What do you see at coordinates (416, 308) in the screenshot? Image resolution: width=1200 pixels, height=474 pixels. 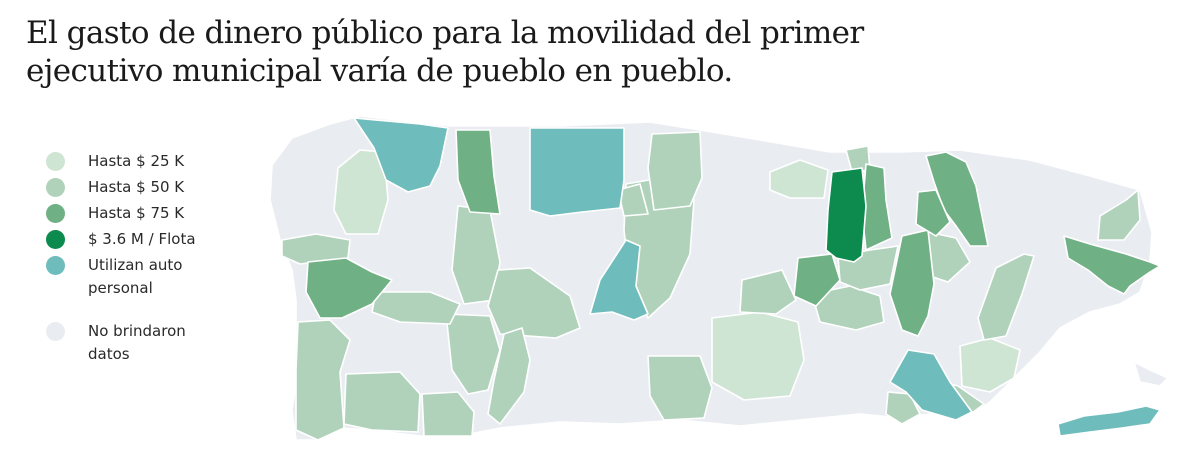 I see `municipality-las-marias` at bounding box center [416, 308].